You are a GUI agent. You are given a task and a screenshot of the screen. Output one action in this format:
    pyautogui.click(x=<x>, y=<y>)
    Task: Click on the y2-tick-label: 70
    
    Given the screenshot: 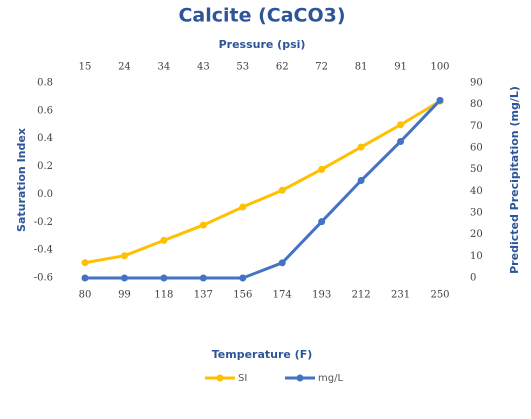 What is the action you would take?
    pyautogui.click(x=476, y=126)
    